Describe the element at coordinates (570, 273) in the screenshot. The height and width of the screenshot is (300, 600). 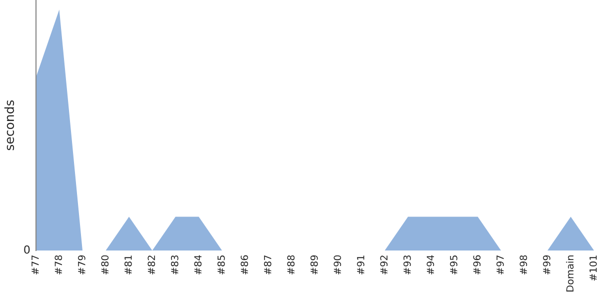
I see `x-tick-label: Domain` at that location.